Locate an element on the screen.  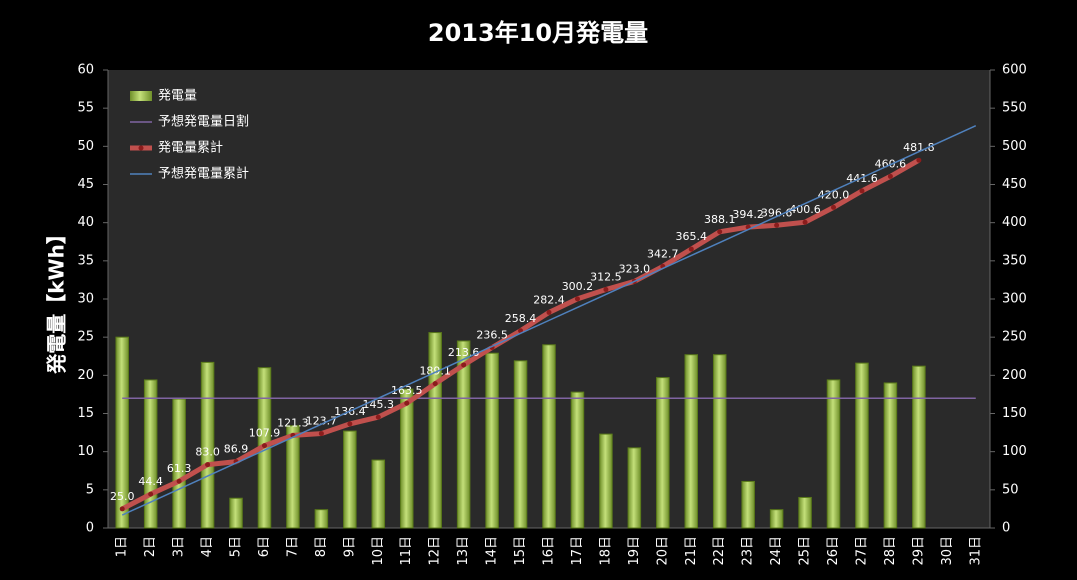
data-label: 394.2 is located at coordinates (748, 214).